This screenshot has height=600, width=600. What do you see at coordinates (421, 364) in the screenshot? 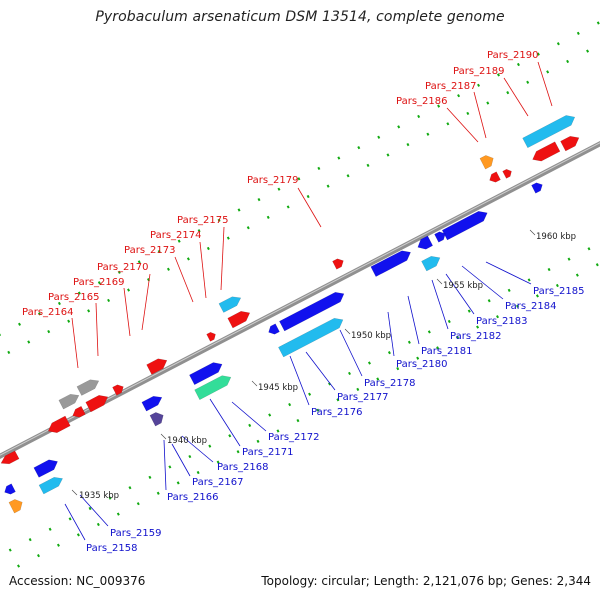
I see `gene-label: Pars_2180` at bounding box center [421, 364].